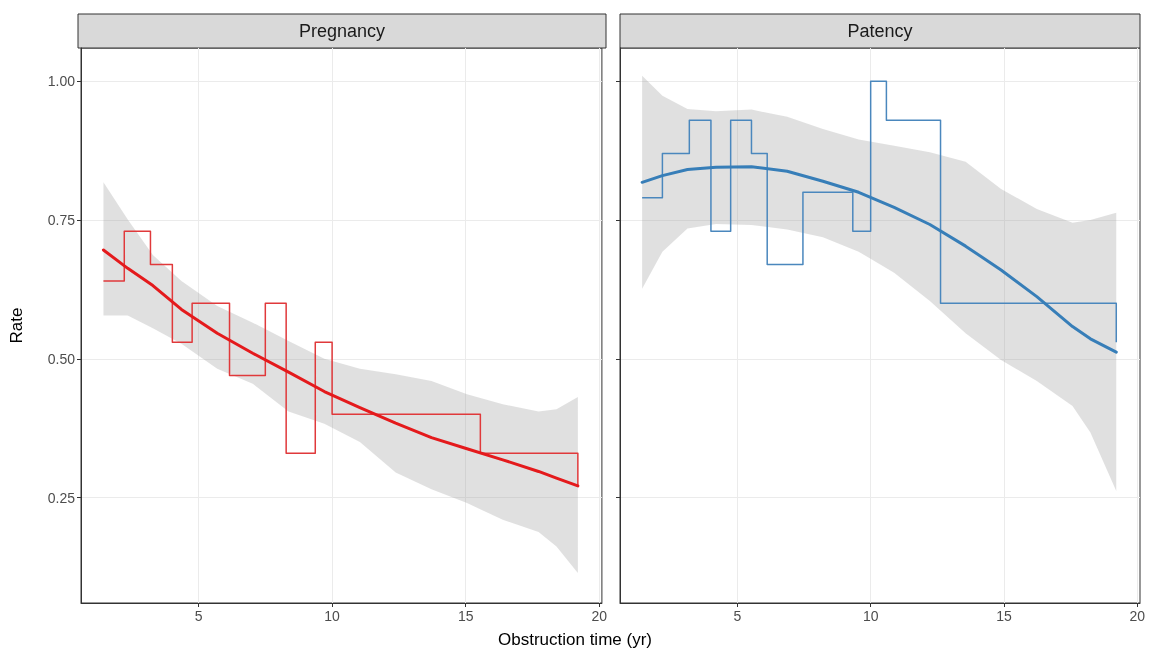 The image size is (1150, 656). I want to click on y-tick-label: 0.50, so click(61, 358).